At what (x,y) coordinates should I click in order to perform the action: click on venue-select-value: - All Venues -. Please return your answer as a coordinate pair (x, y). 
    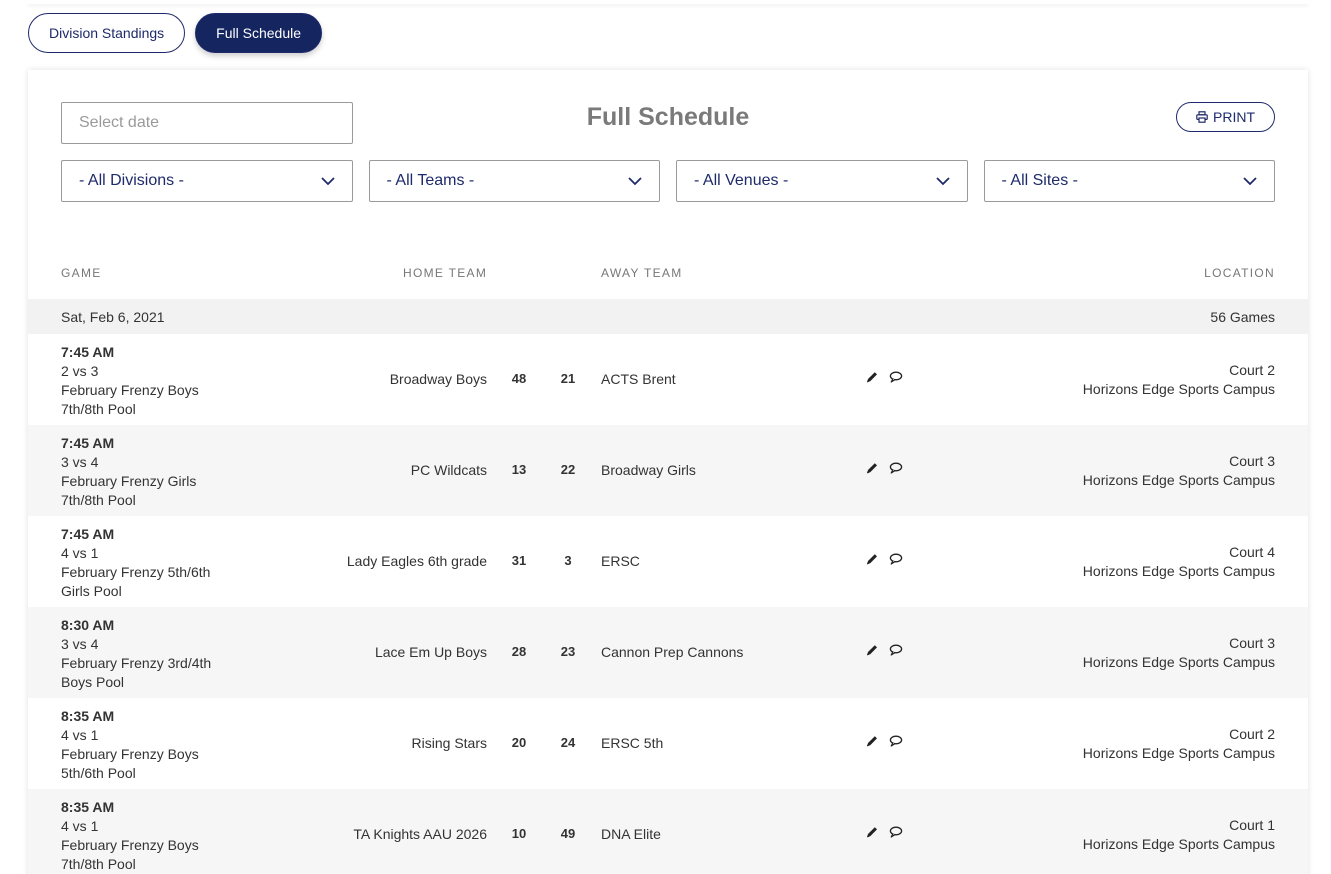
    Looking at the image, I should click on (741, 180).